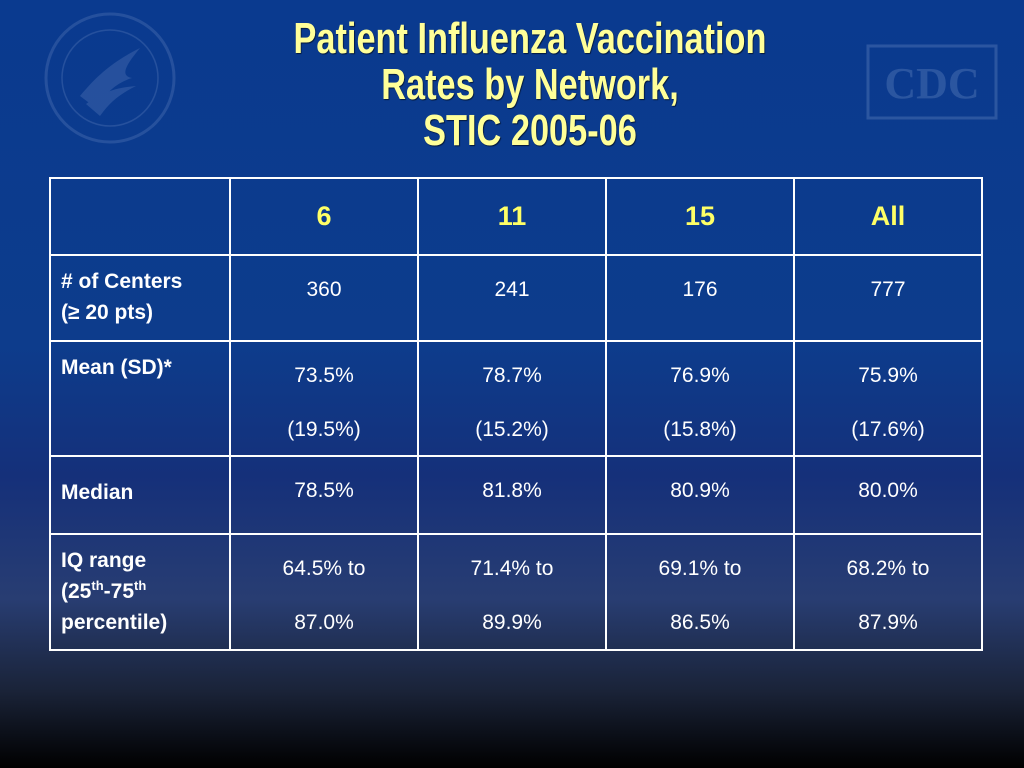  Describe the element at coordinates (140, 216) in the screenshot. I see `header-cell-empty` at that location.